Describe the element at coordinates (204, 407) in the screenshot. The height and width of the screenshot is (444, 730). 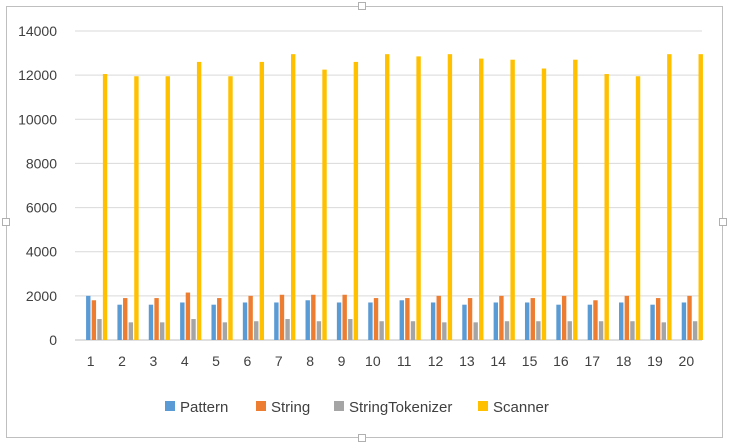
I see `legend-label-pattern: Pattern` at that location.